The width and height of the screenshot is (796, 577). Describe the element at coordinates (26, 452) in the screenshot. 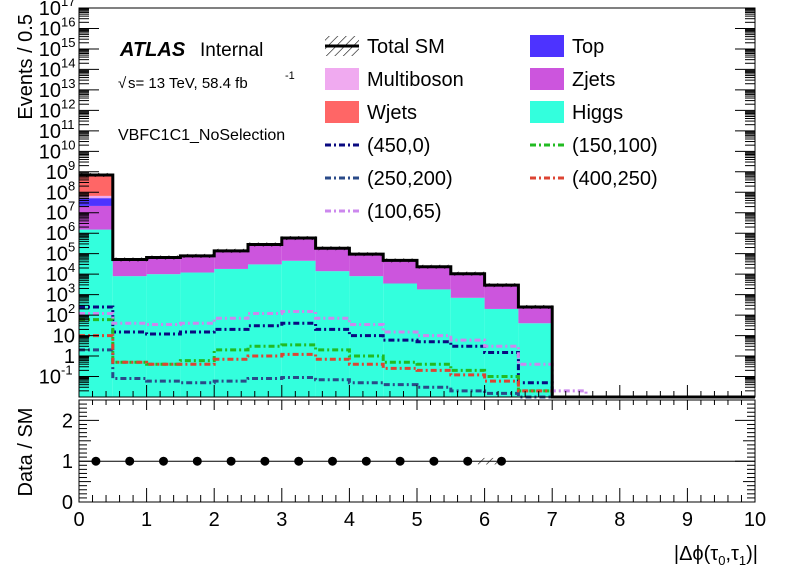

I see `y-axis-label-ratio: Data / SM` at that location.